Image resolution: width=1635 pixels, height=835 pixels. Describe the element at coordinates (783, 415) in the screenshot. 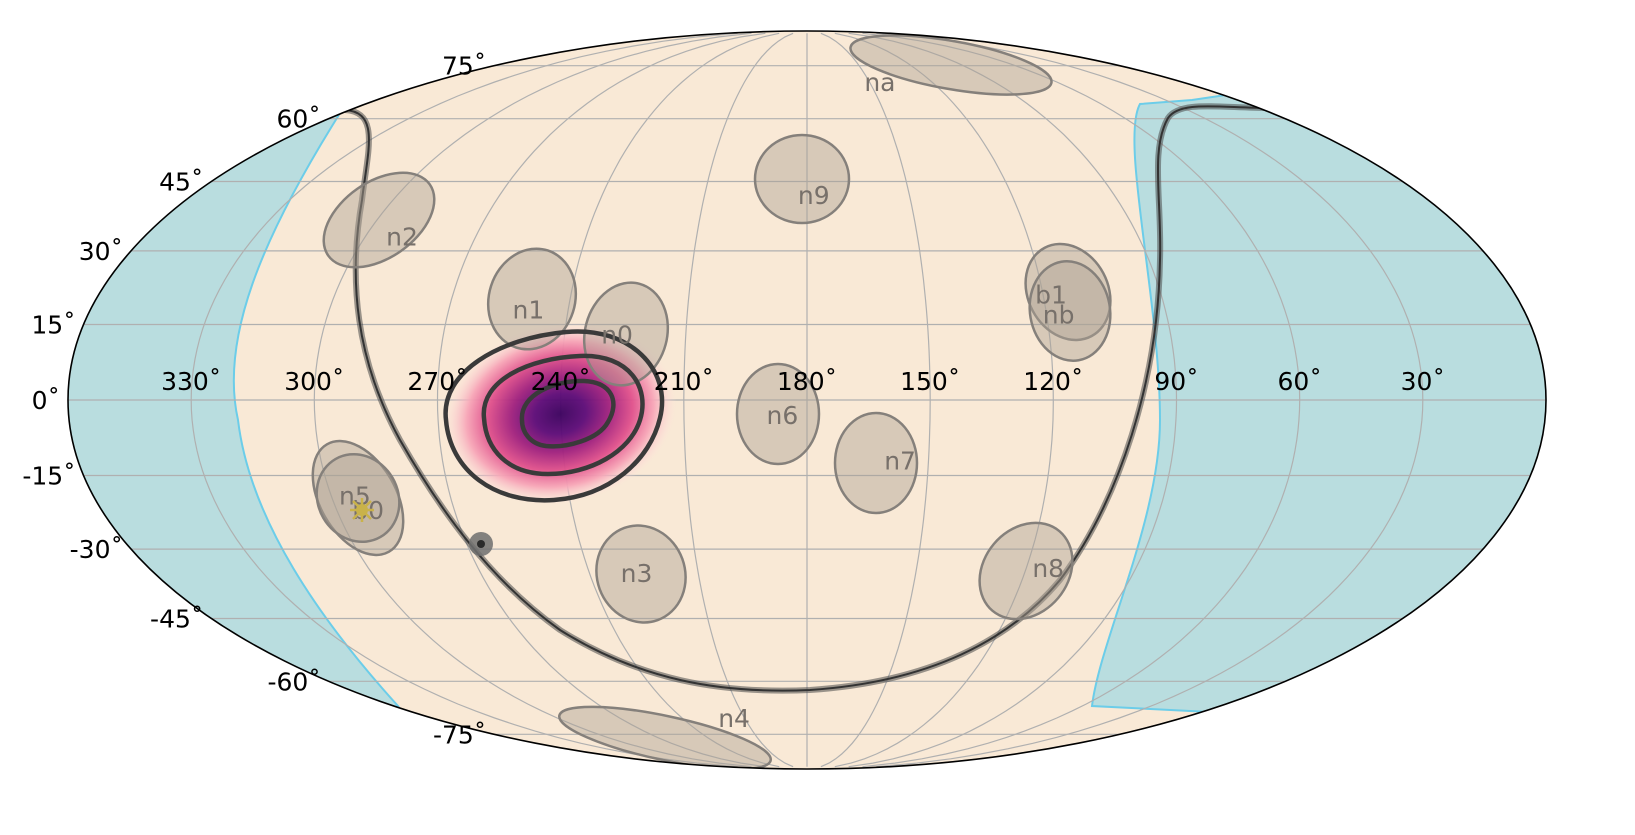

I see `region-label-n6: n6` at that location.